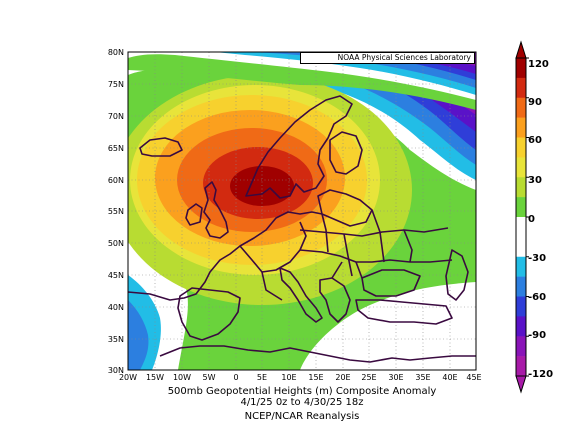 This screenshot has height=437, width=565. Describe the element at coordinates (116, 148) in the screenshot. I see `lat-label: 65N` at that location.